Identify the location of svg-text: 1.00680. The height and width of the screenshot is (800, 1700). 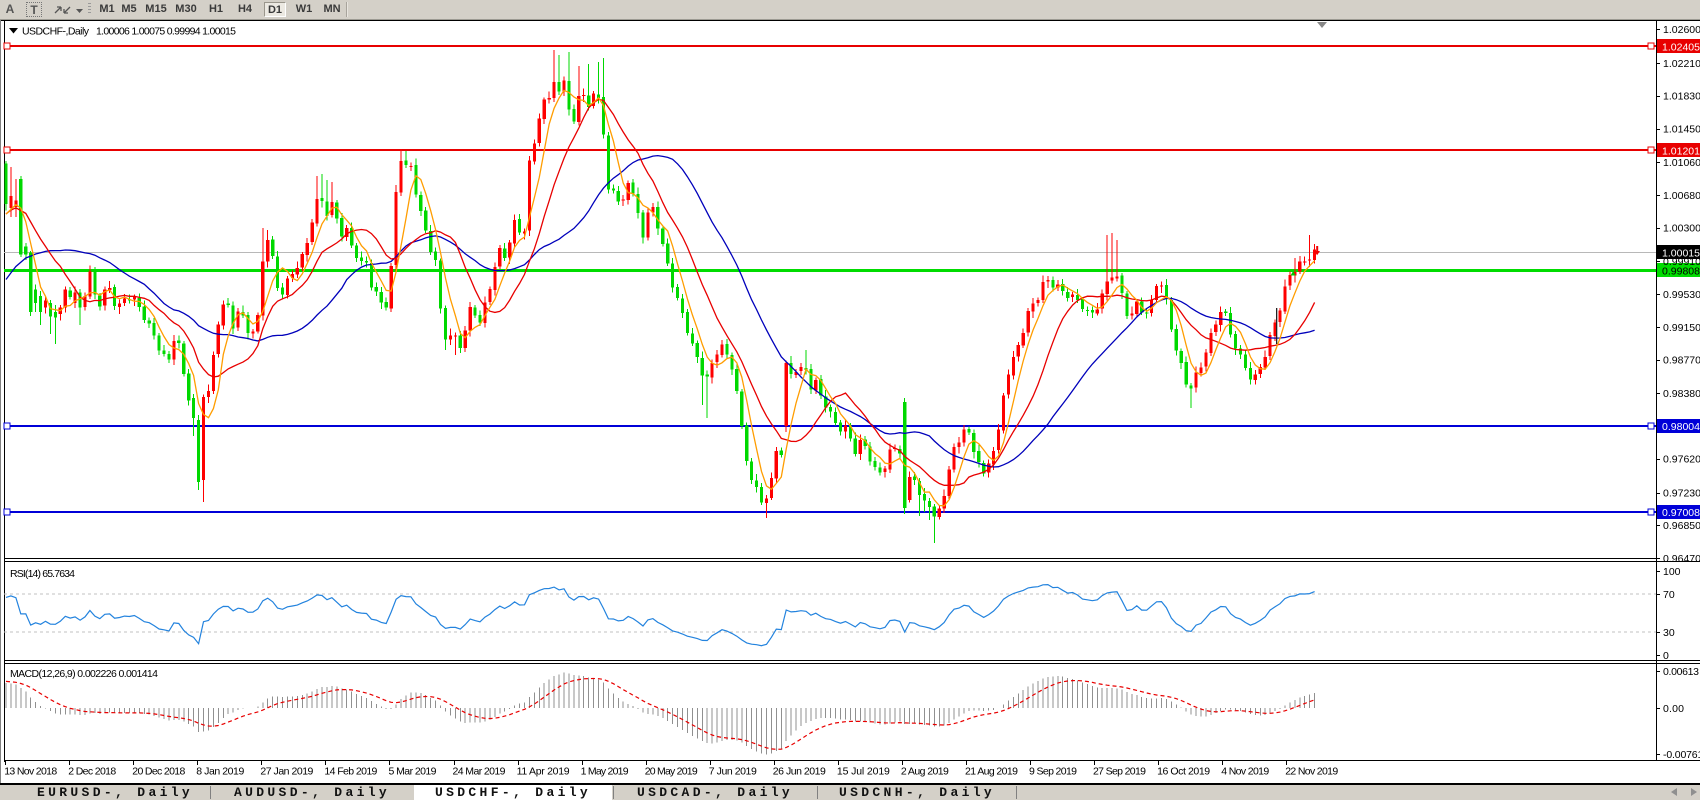
(1681, 196).